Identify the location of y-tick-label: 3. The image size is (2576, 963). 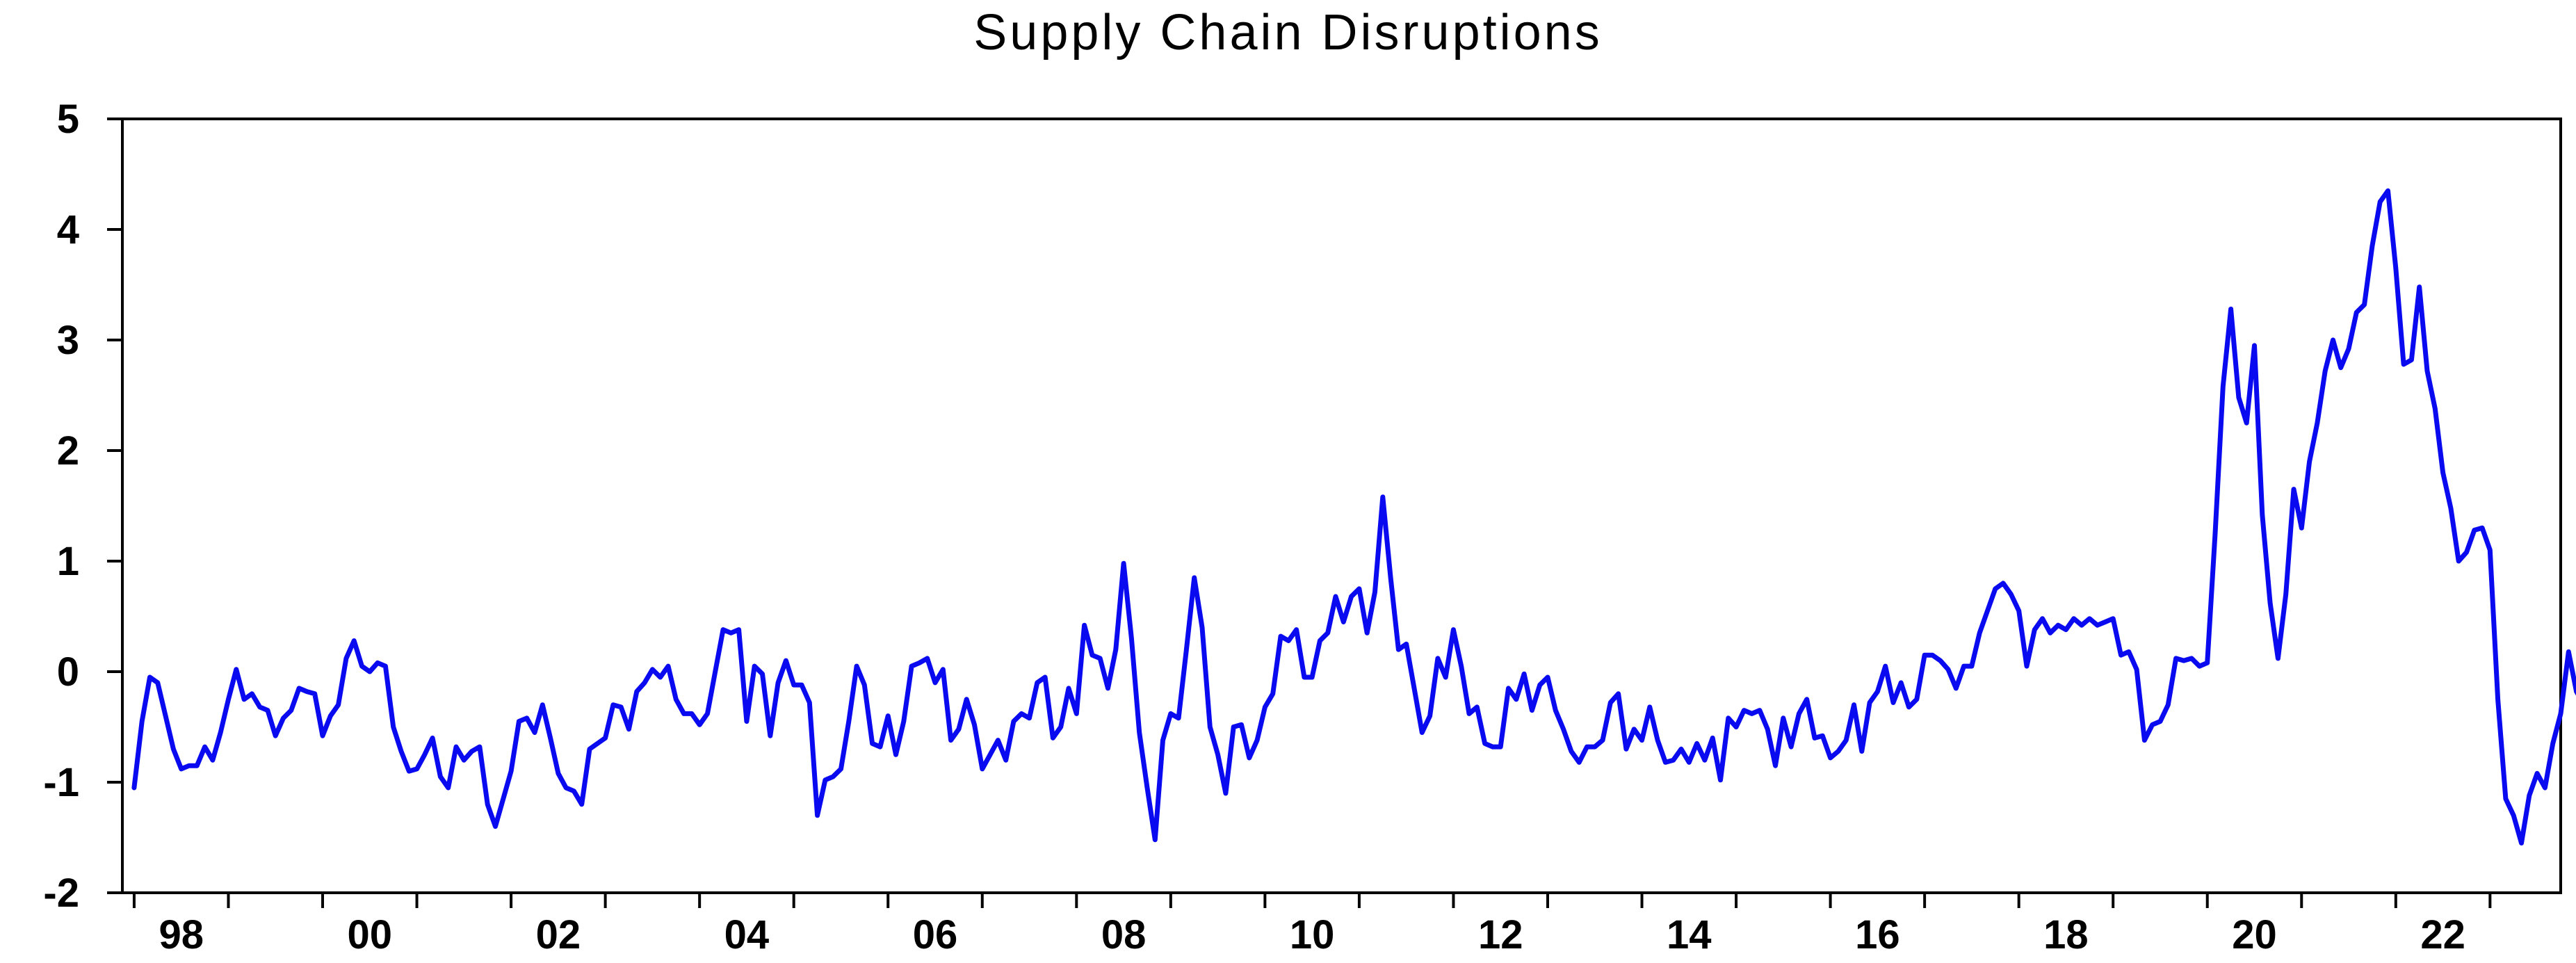
(68, 340).